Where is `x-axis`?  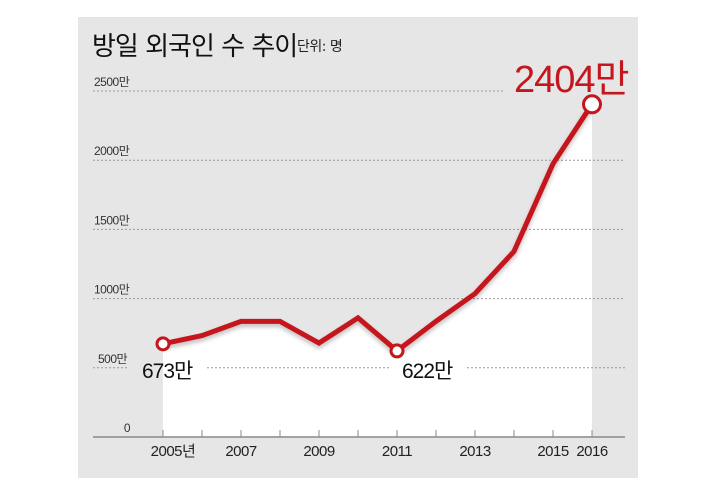
x-axis is located at coordinates (359, 434).